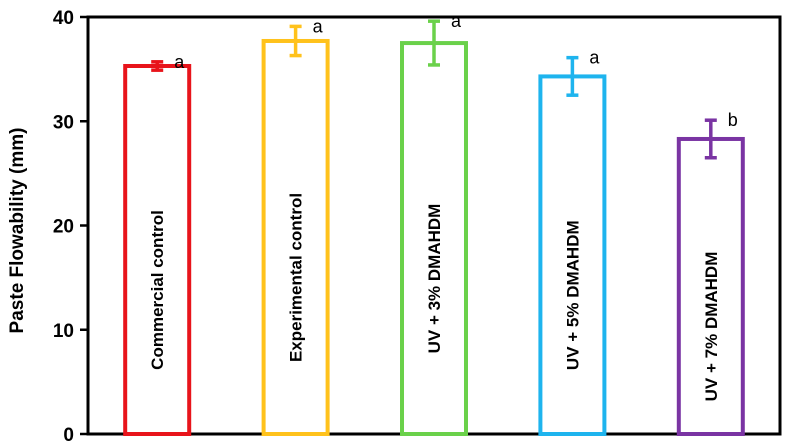 Image resolution: width=787 pixels, height=446 pixels. Describe the element at coordinates (296, 277) in the screenshot. I see `category-label: Experimental control` at that location.